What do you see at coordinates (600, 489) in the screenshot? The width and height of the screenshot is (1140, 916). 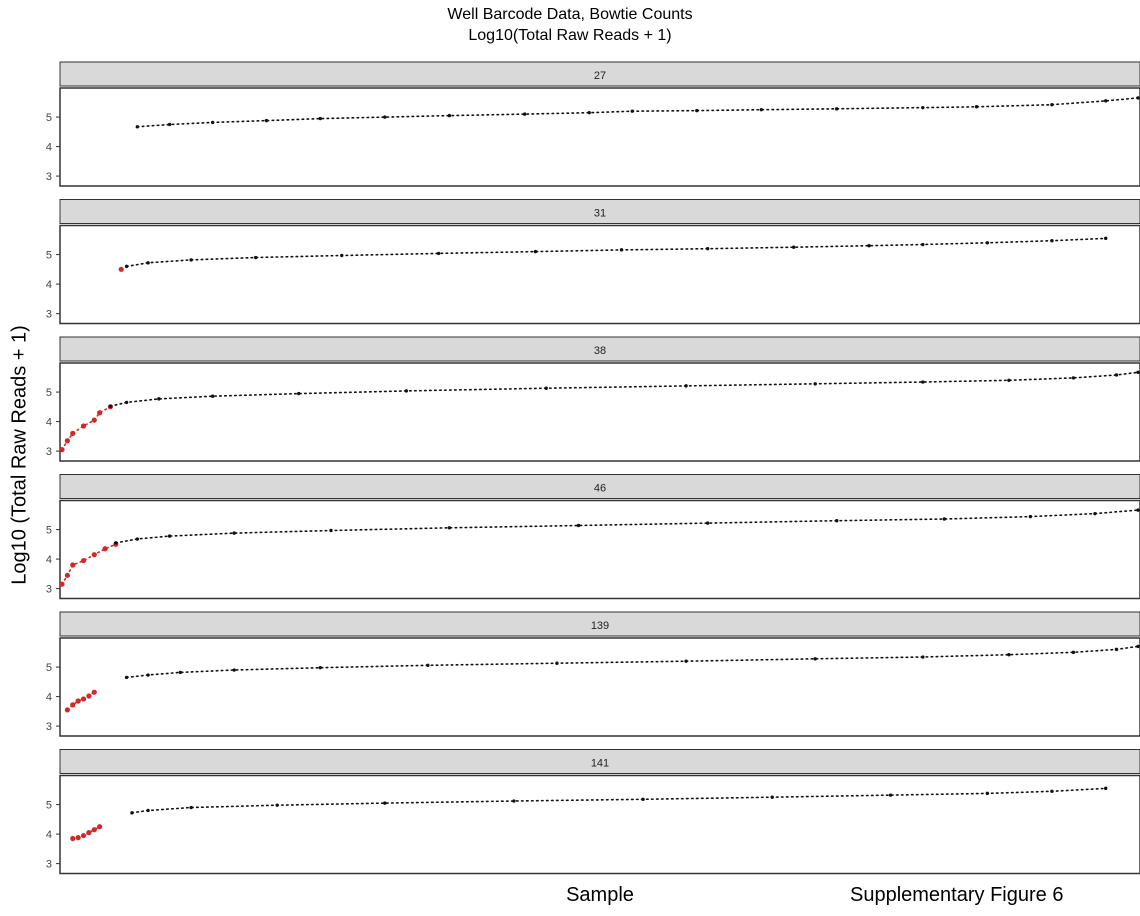 I see `facet-strip-label: 46` at bounding box center [600, 489].